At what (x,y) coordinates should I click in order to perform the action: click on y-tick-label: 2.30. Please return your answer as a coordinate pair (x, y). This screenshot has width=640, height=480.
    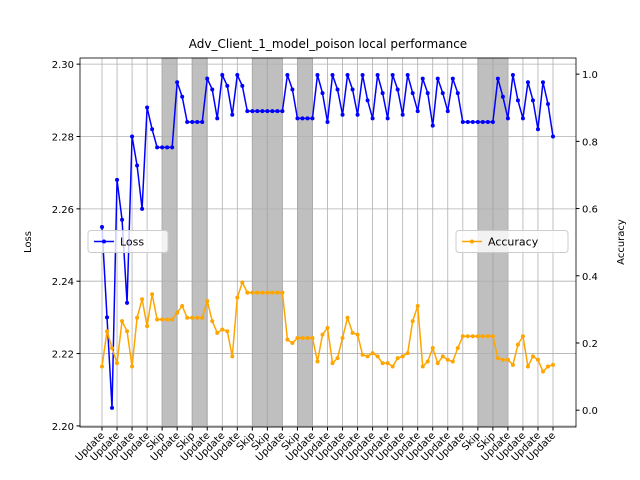
    Looking at the image, I should click on (63, 65).